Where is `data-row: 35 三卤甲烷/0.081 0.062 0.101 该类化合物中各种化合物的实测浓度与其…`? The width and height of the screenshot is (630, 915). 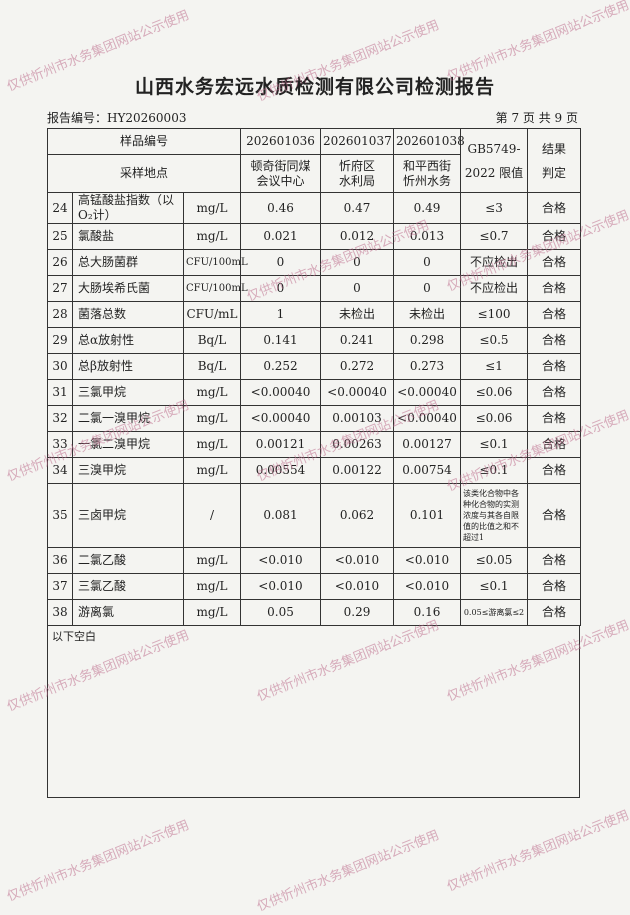 data-row: 35 三卤甲烷/0.081 0.062 0.101 该类化合物中各种化合物的实测浓度与其… is located at coordinates (314, 515).